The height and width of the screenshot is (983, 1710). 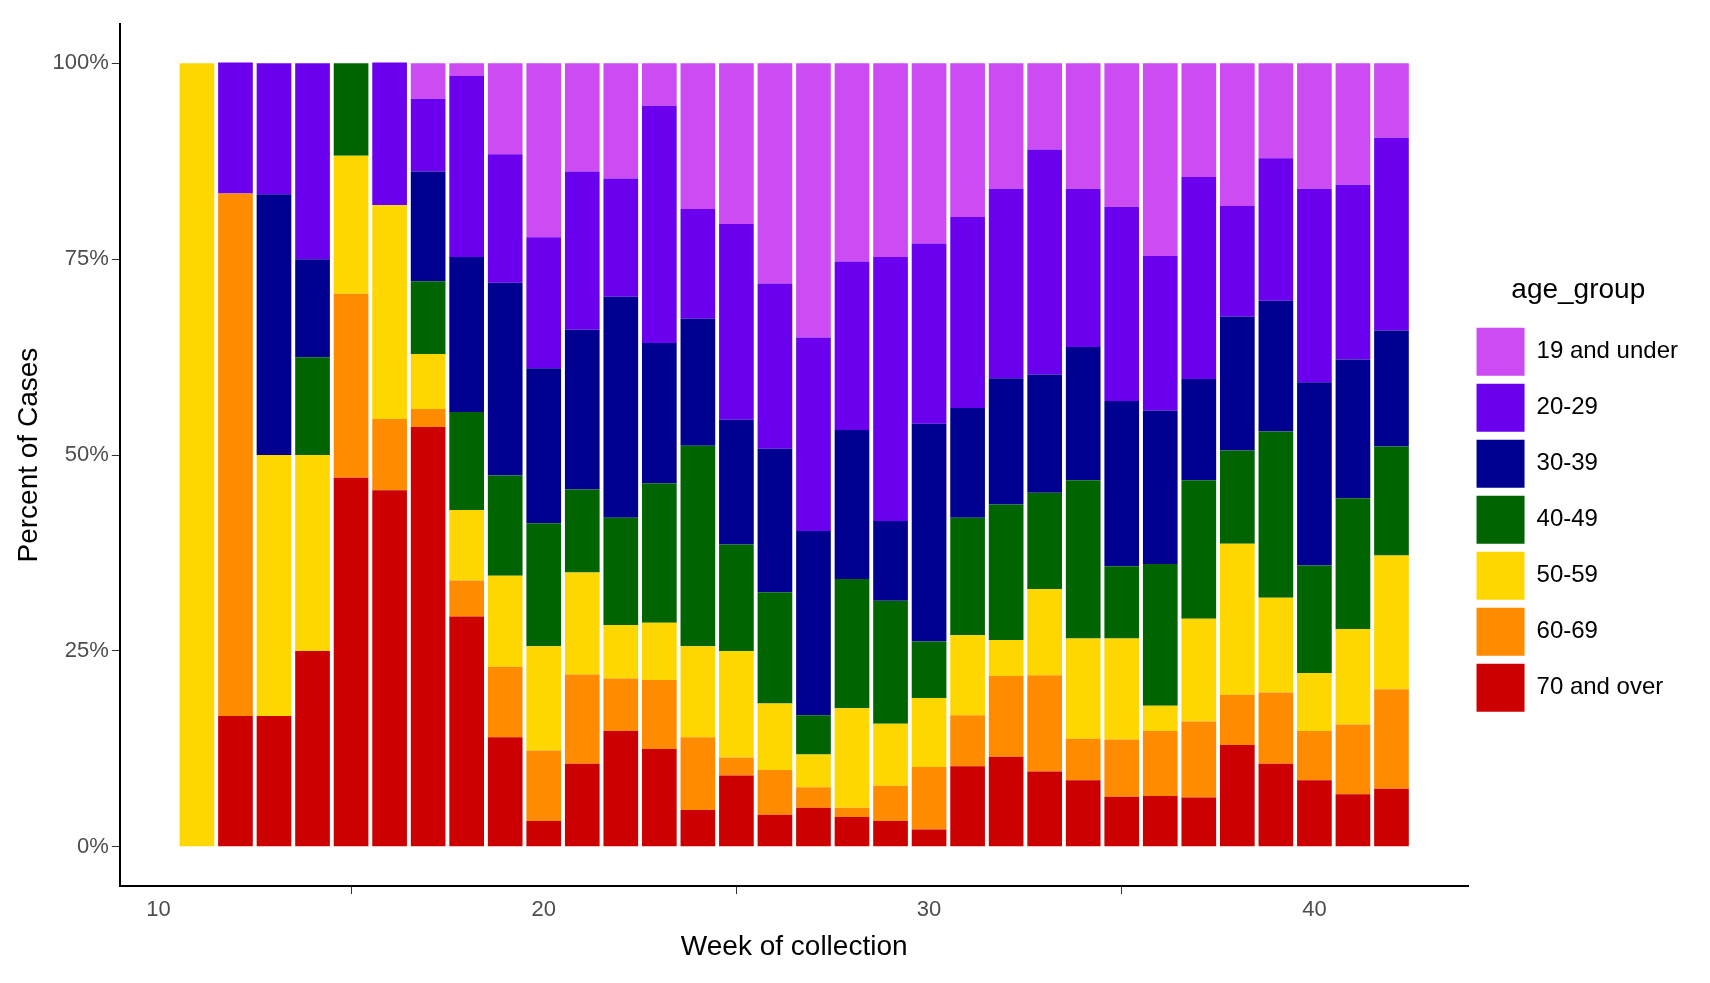 I want to click on y-tick-label: 50%, so click(x=86, y=454).